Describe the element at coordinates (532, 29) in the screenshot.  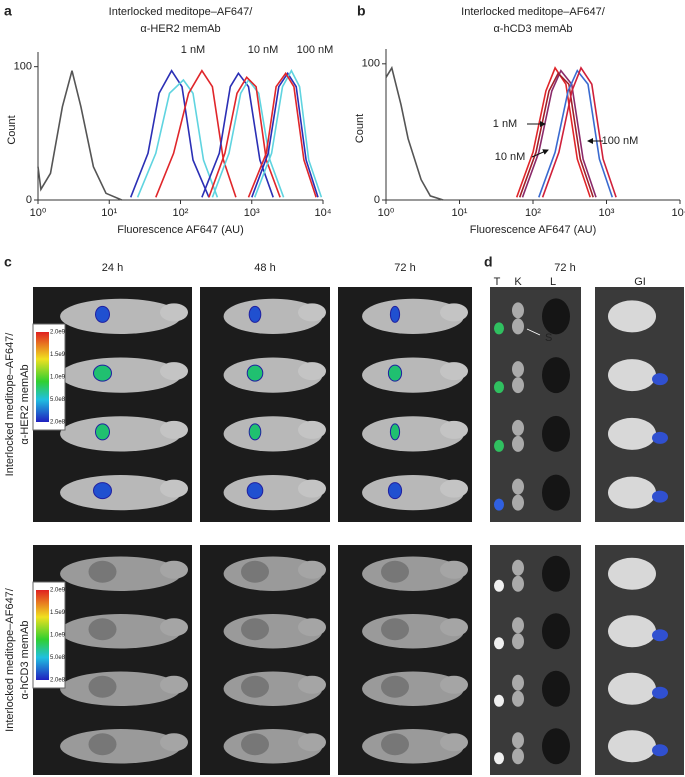
I see `chart-title: α-hCD3 memAb` at that location.